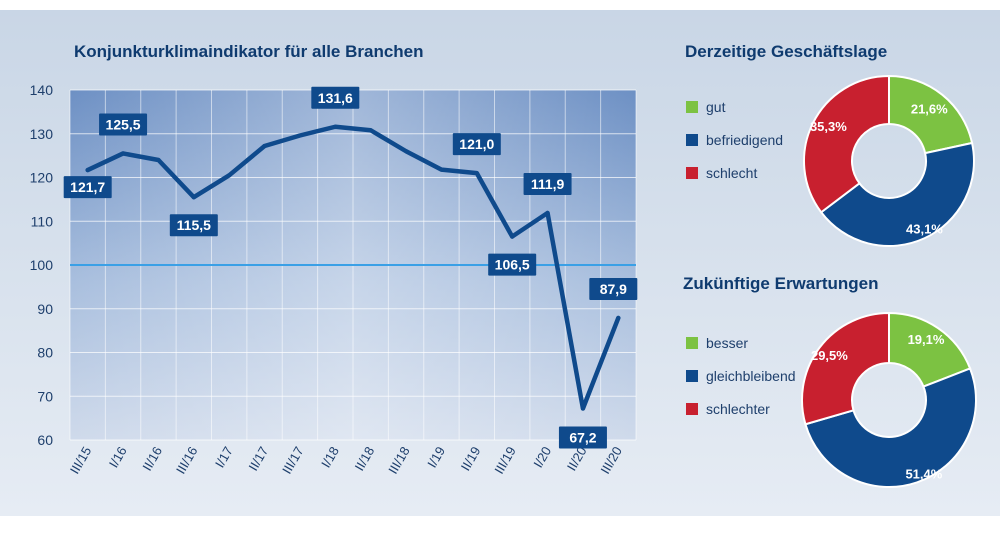 Image resolution: width=1000 pixels, height=534 pixels. I want to click on legend-item-befriedigend: befriedigend, so click(734, 140).